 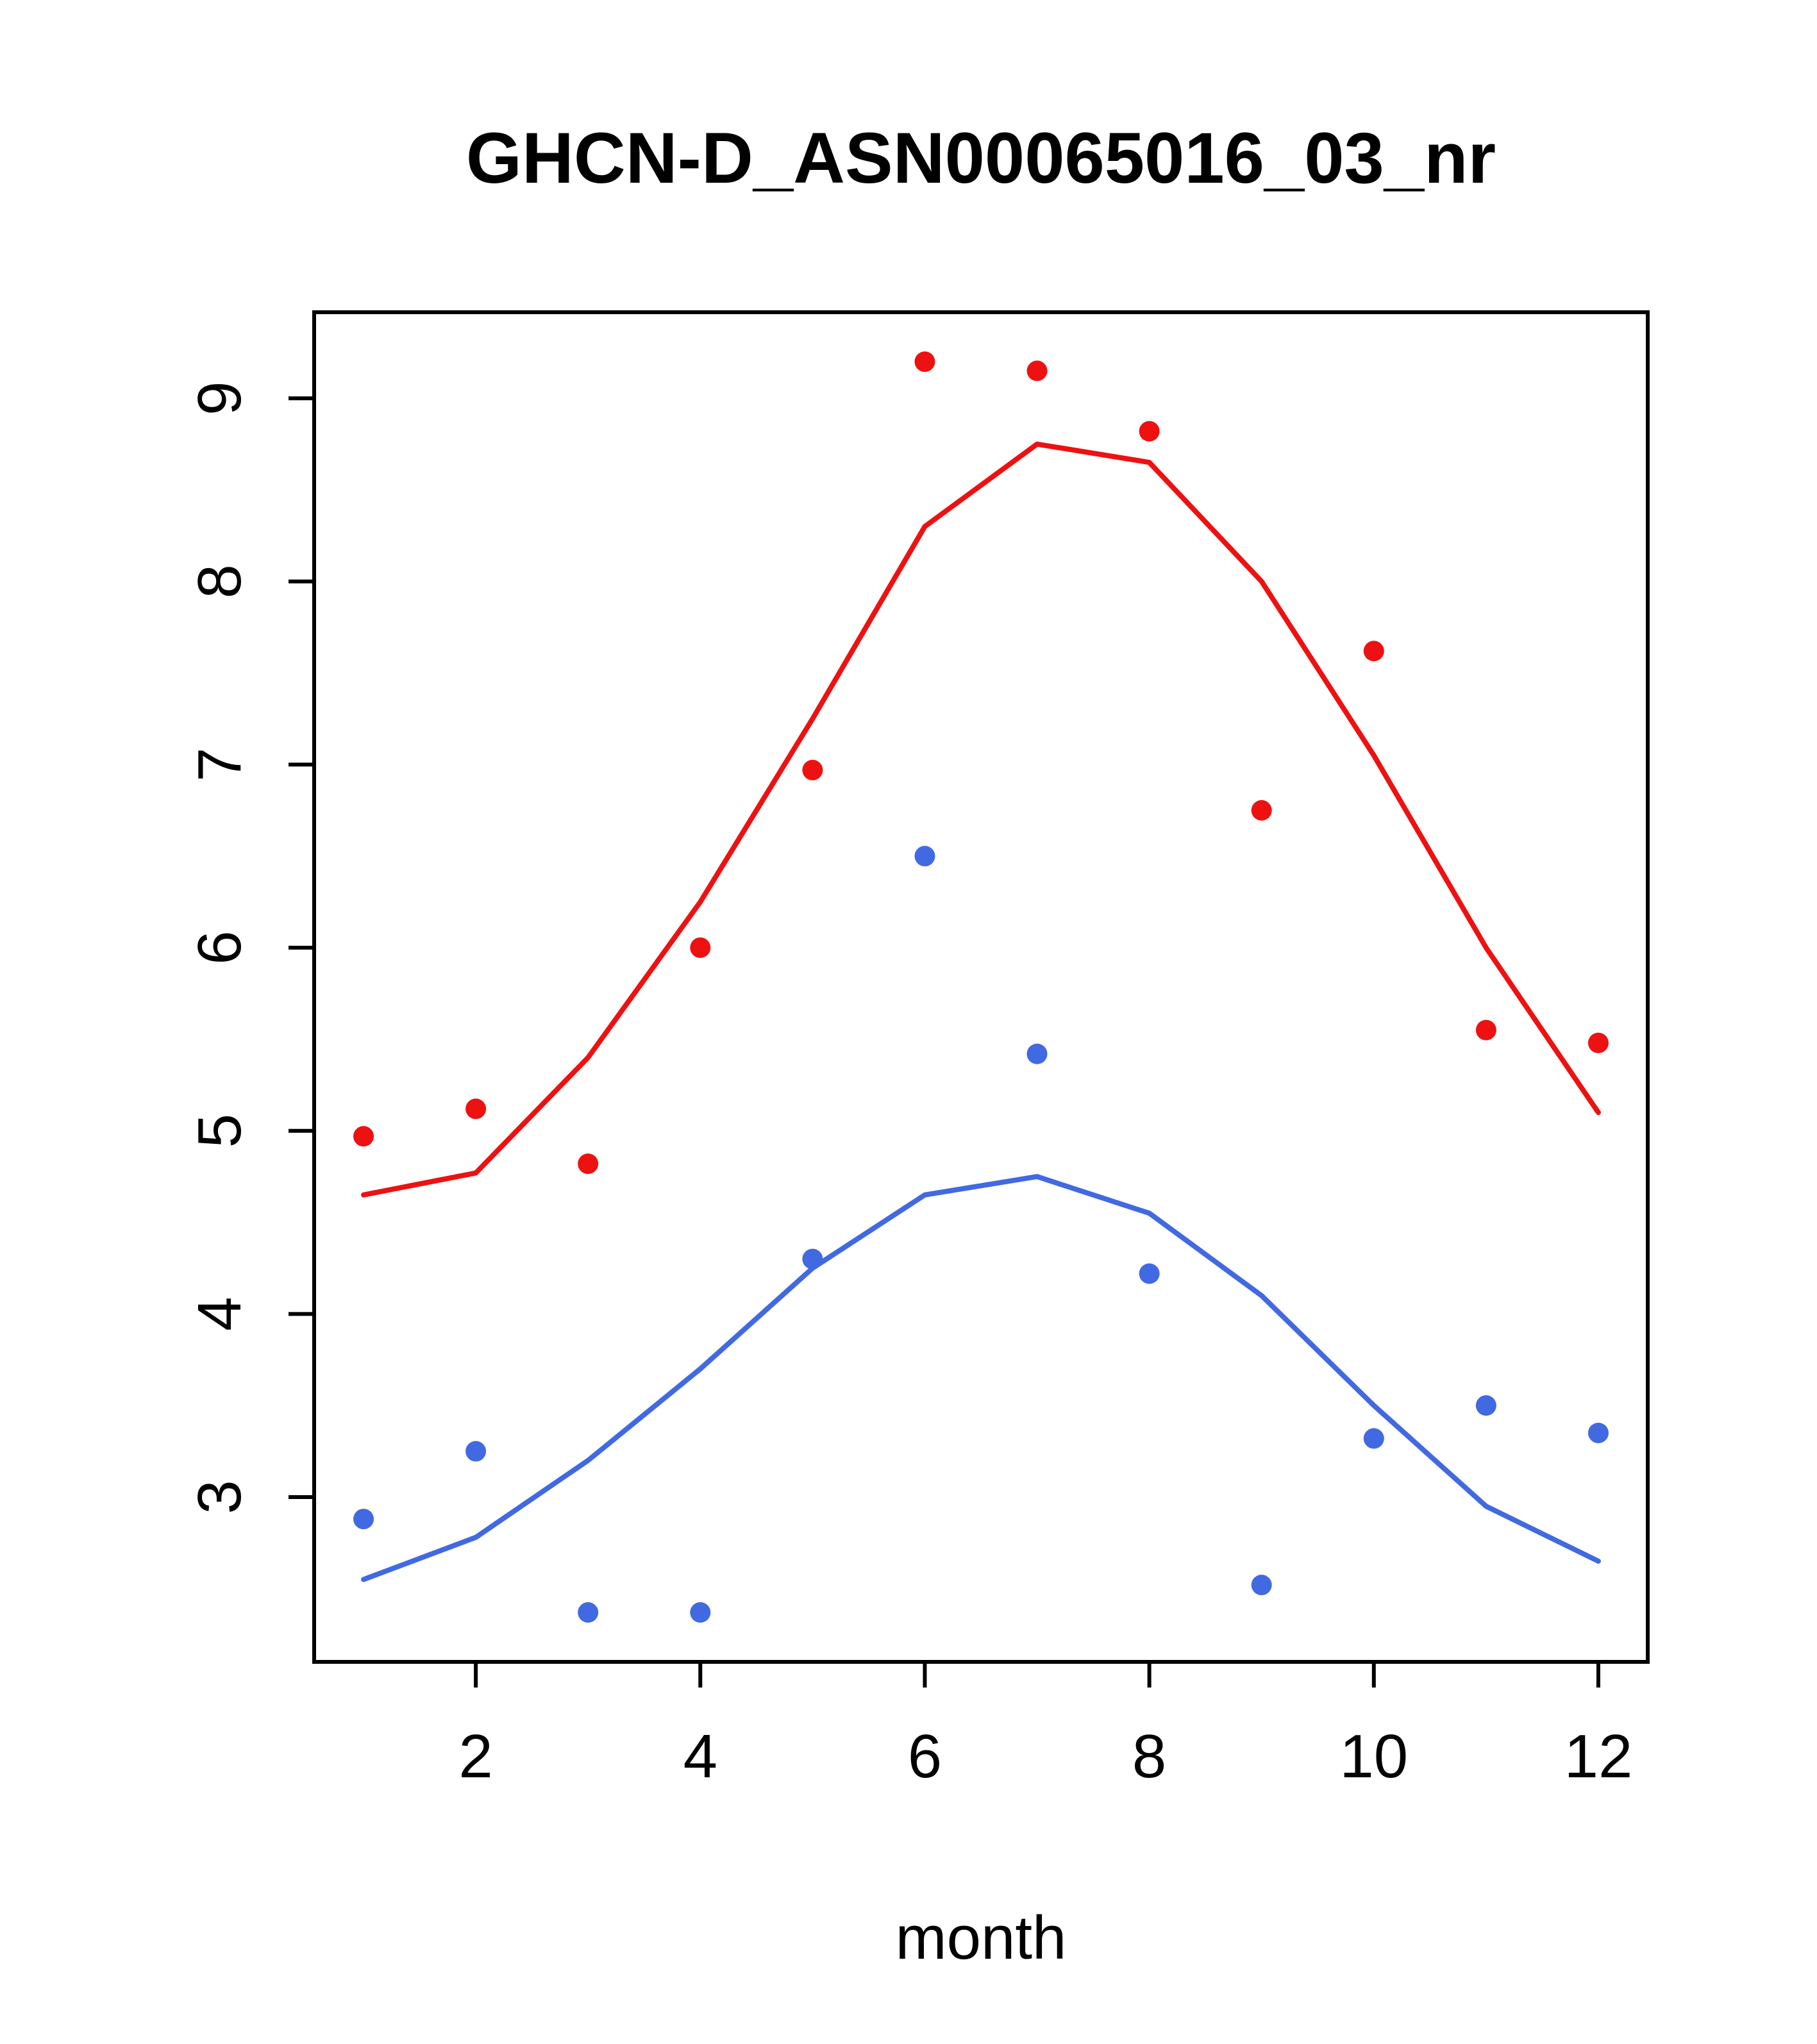 What do you see at coordinates (1374, 1756) in the screenshot?
I see `x-tick-label: 10` at bounding box center [1374, 1756].